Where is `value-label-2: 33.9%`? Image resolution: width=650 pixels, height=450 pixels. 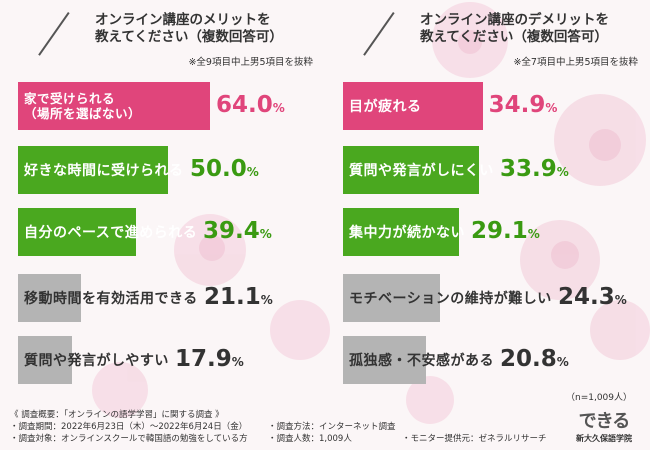 value-label-2: 33.9% is located at coordinates (534, 169).